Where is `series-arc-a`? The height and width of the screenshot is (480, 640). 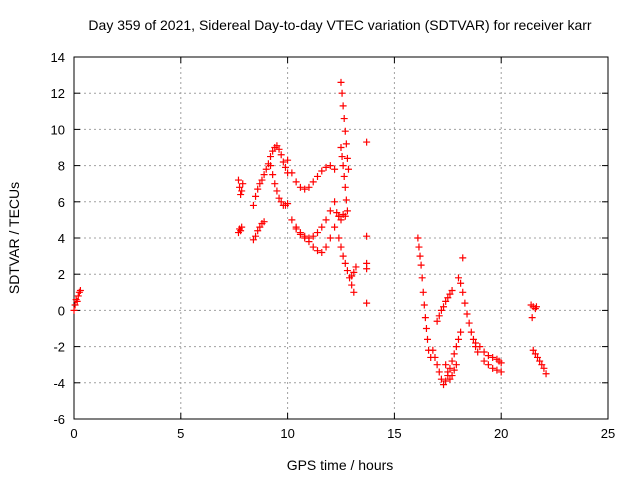
series-arc-a is located at coordinates (77, 300).